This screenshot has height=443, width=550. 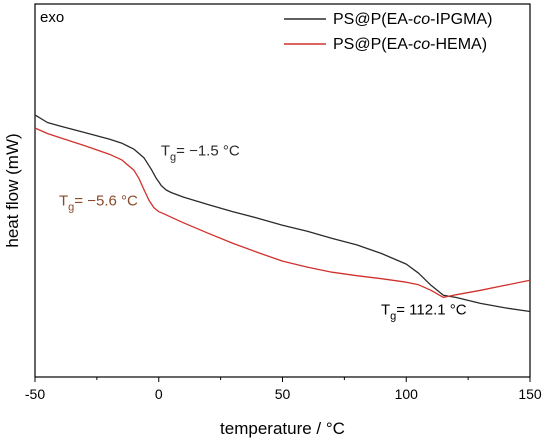 I want to click on legend: PS@P(EA-co-IPGMA) PS@P(EA-co-HEMA), so click(x=388, y=32).